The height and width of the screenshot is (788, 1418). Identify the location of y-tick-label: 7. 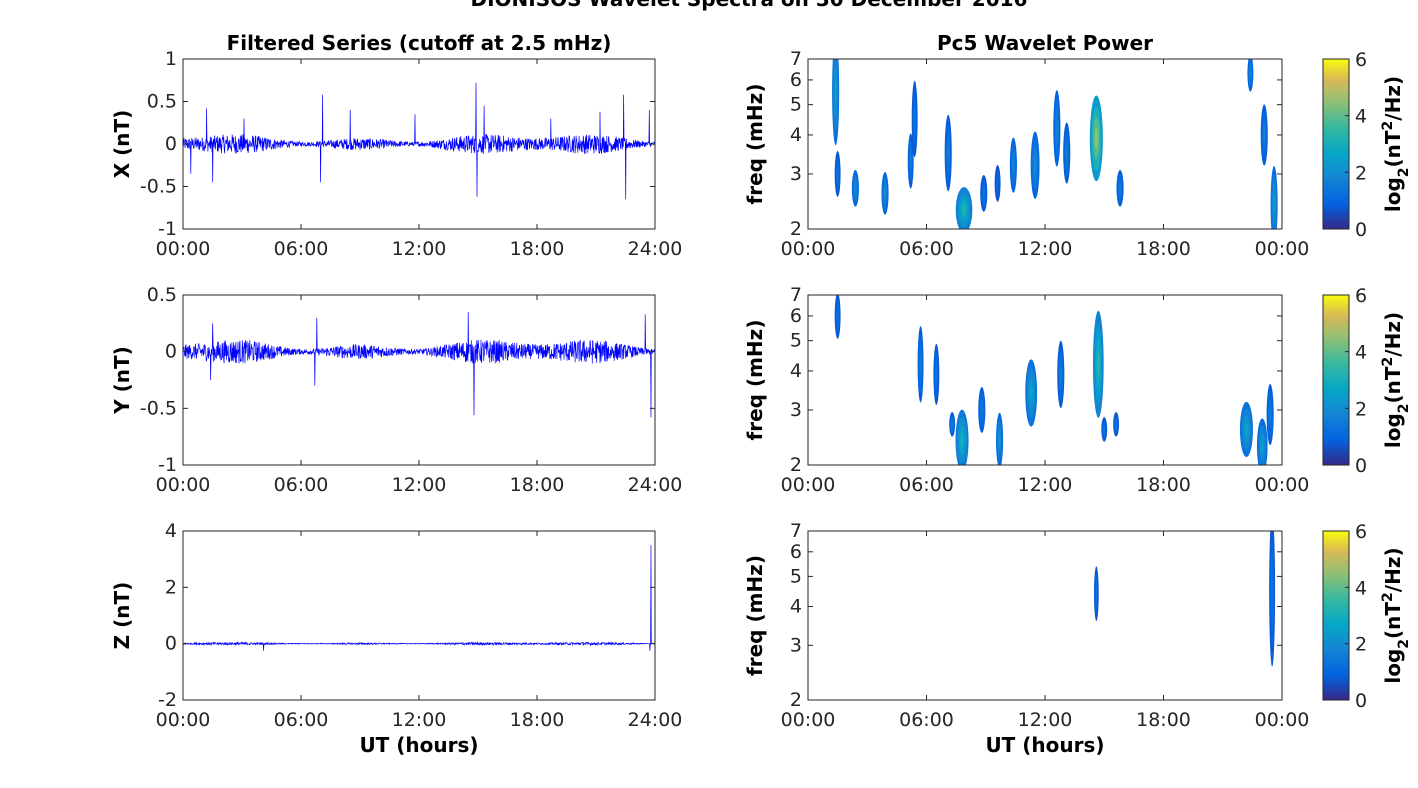
(796, 295).